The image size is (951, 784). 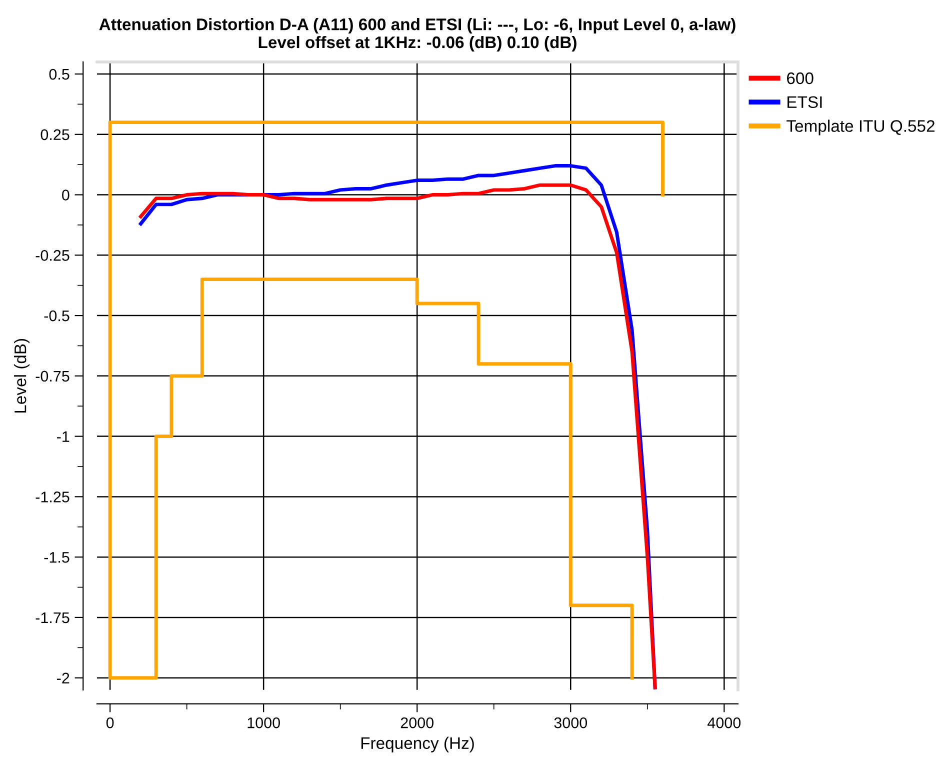 I want to click on y-tick-label: 0.5, so click(x=59, y=74).